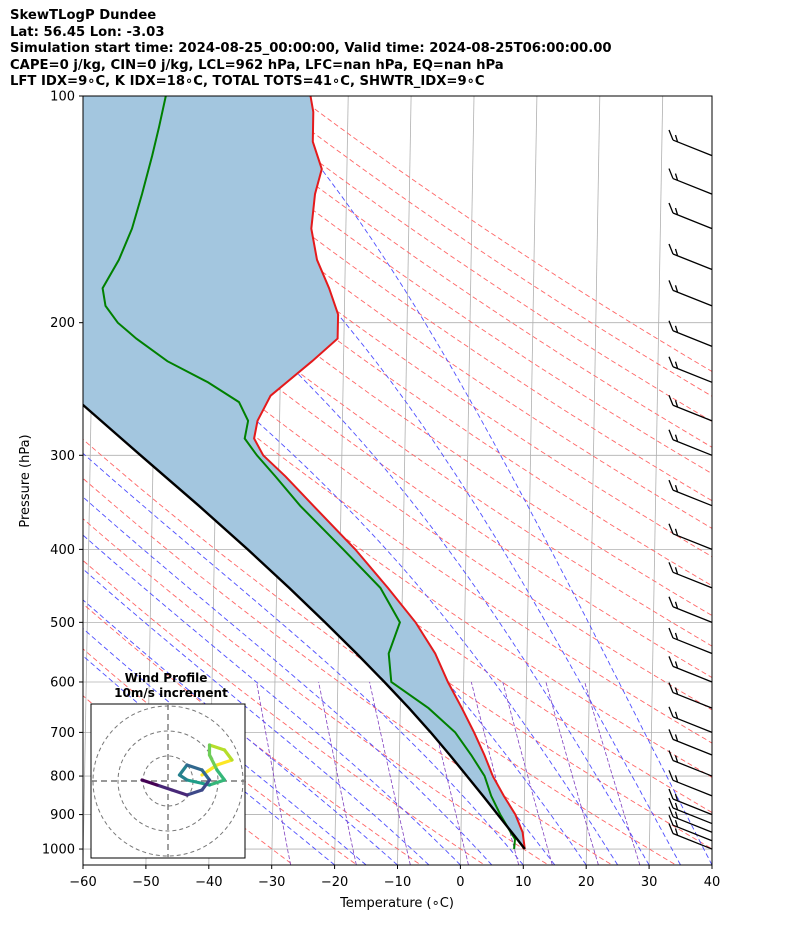 The image size is (794, 937). What do you see at coordinates (397, 882) in the screenshot?
I see `x-tick-label: −10` at bounding box center [397, 882].